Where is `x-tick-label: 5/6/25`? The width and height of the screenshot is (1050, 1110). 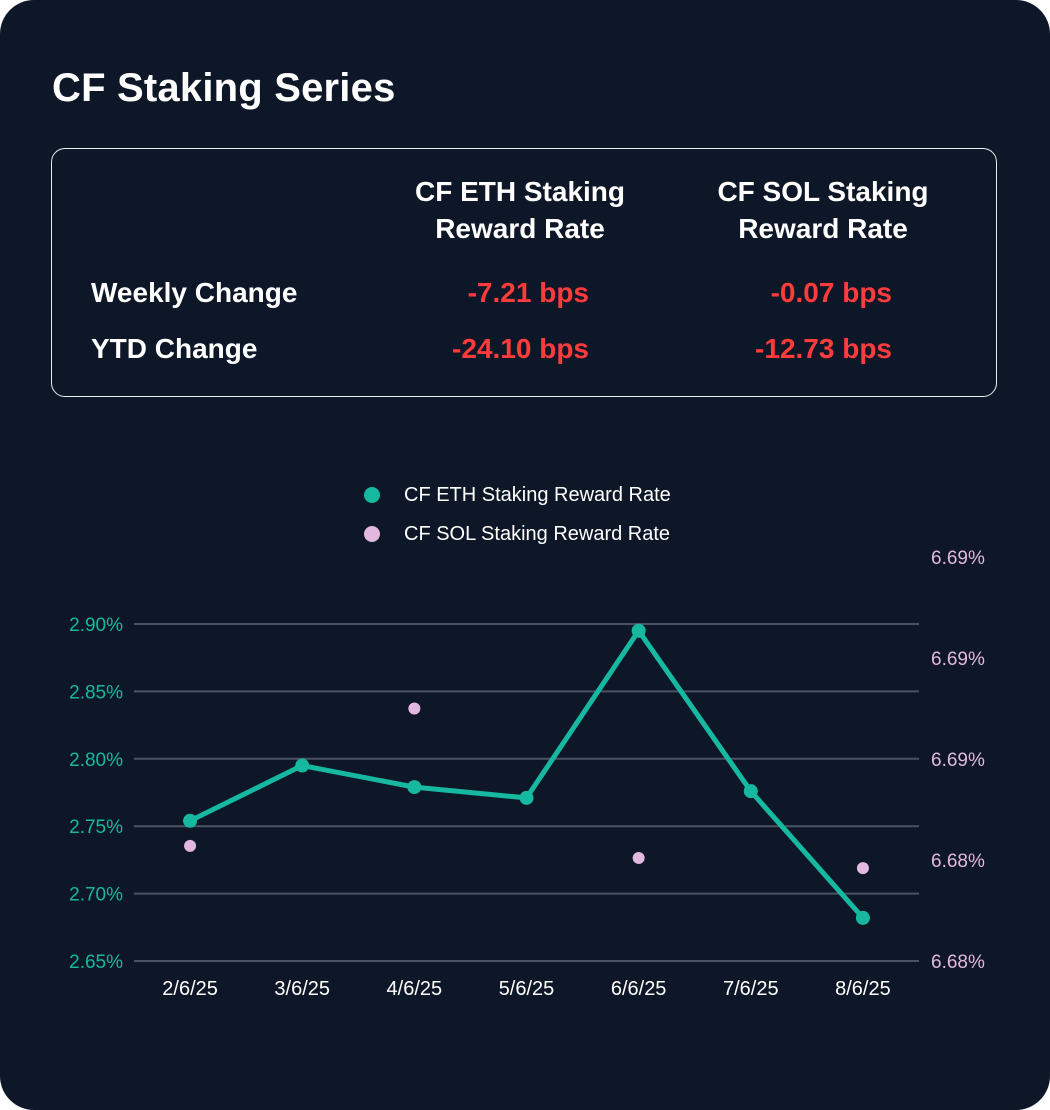 x-tick-label: 5/6/25 is located at coordinates (527, 989).